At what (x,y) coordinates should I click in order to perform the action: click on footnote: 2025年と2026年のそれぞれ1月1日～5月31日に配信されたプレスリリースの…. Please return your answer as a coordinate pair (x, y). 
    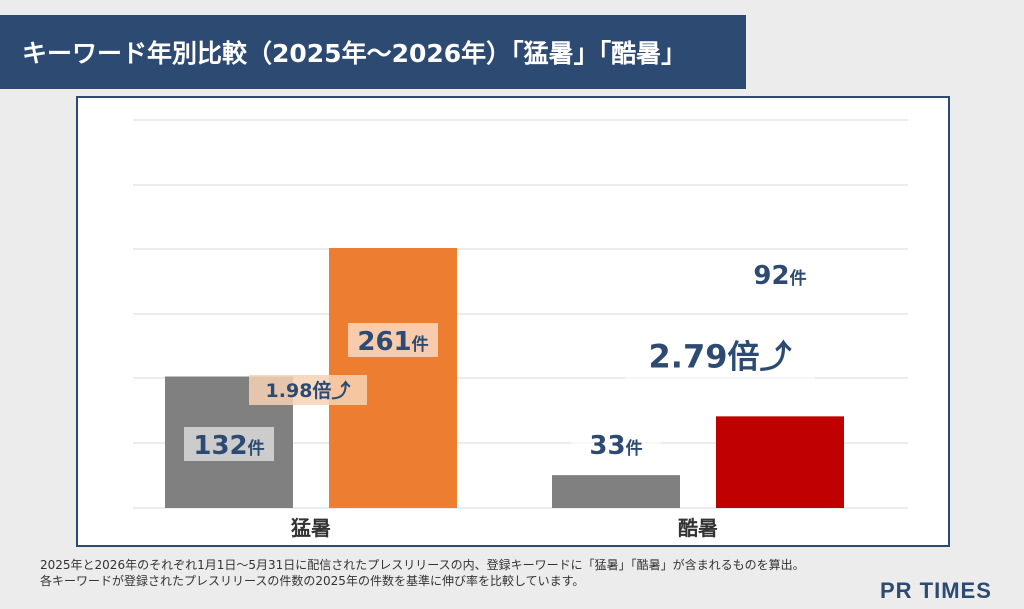
    Looking at the image, I should click on (422, 573).